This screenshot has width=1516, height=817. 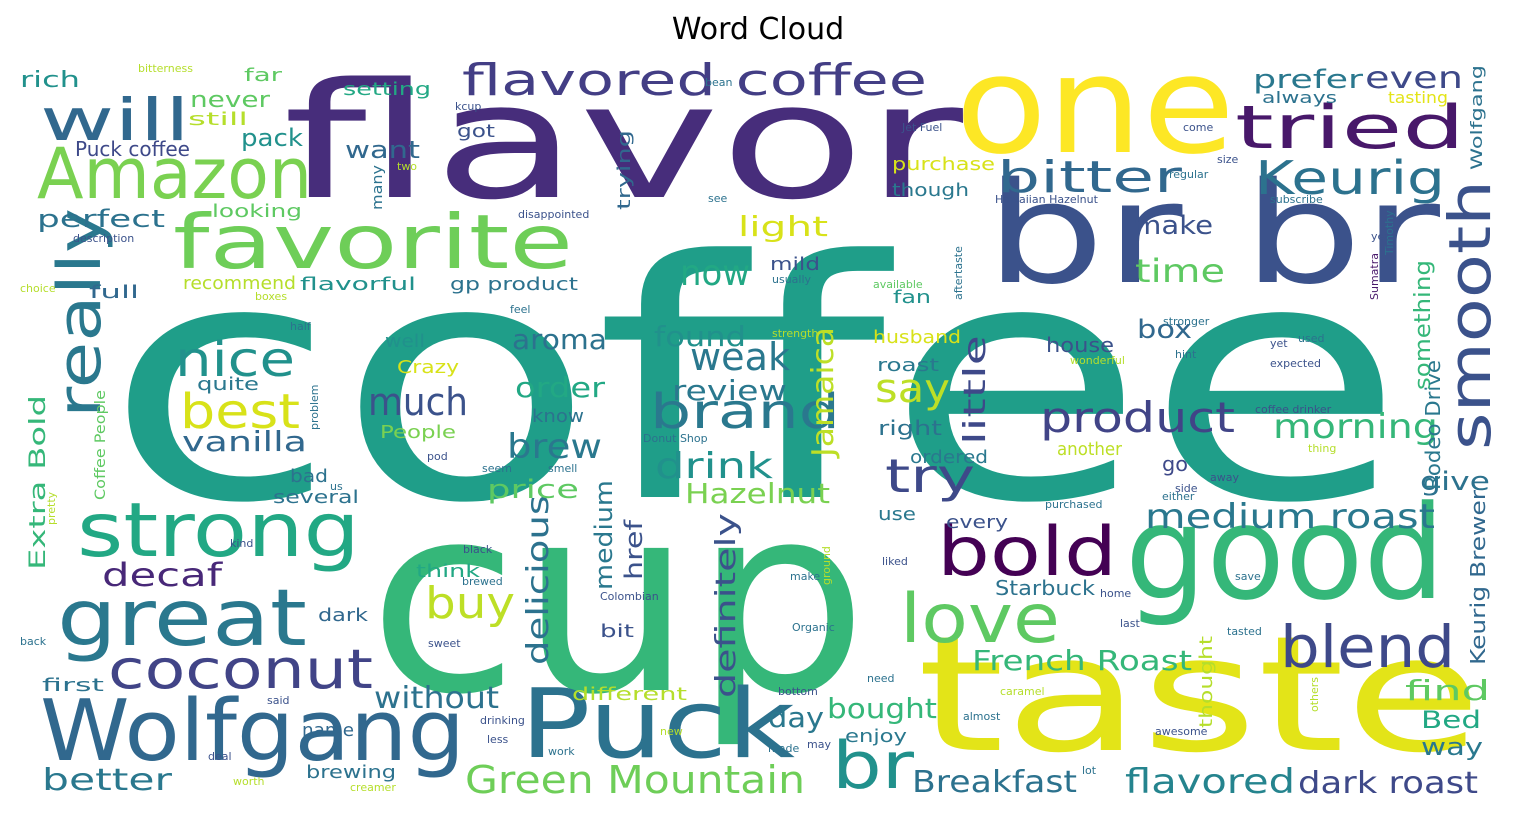 I want to click on word-donut-shop: Donut Shop, so click(x=675, y=438).